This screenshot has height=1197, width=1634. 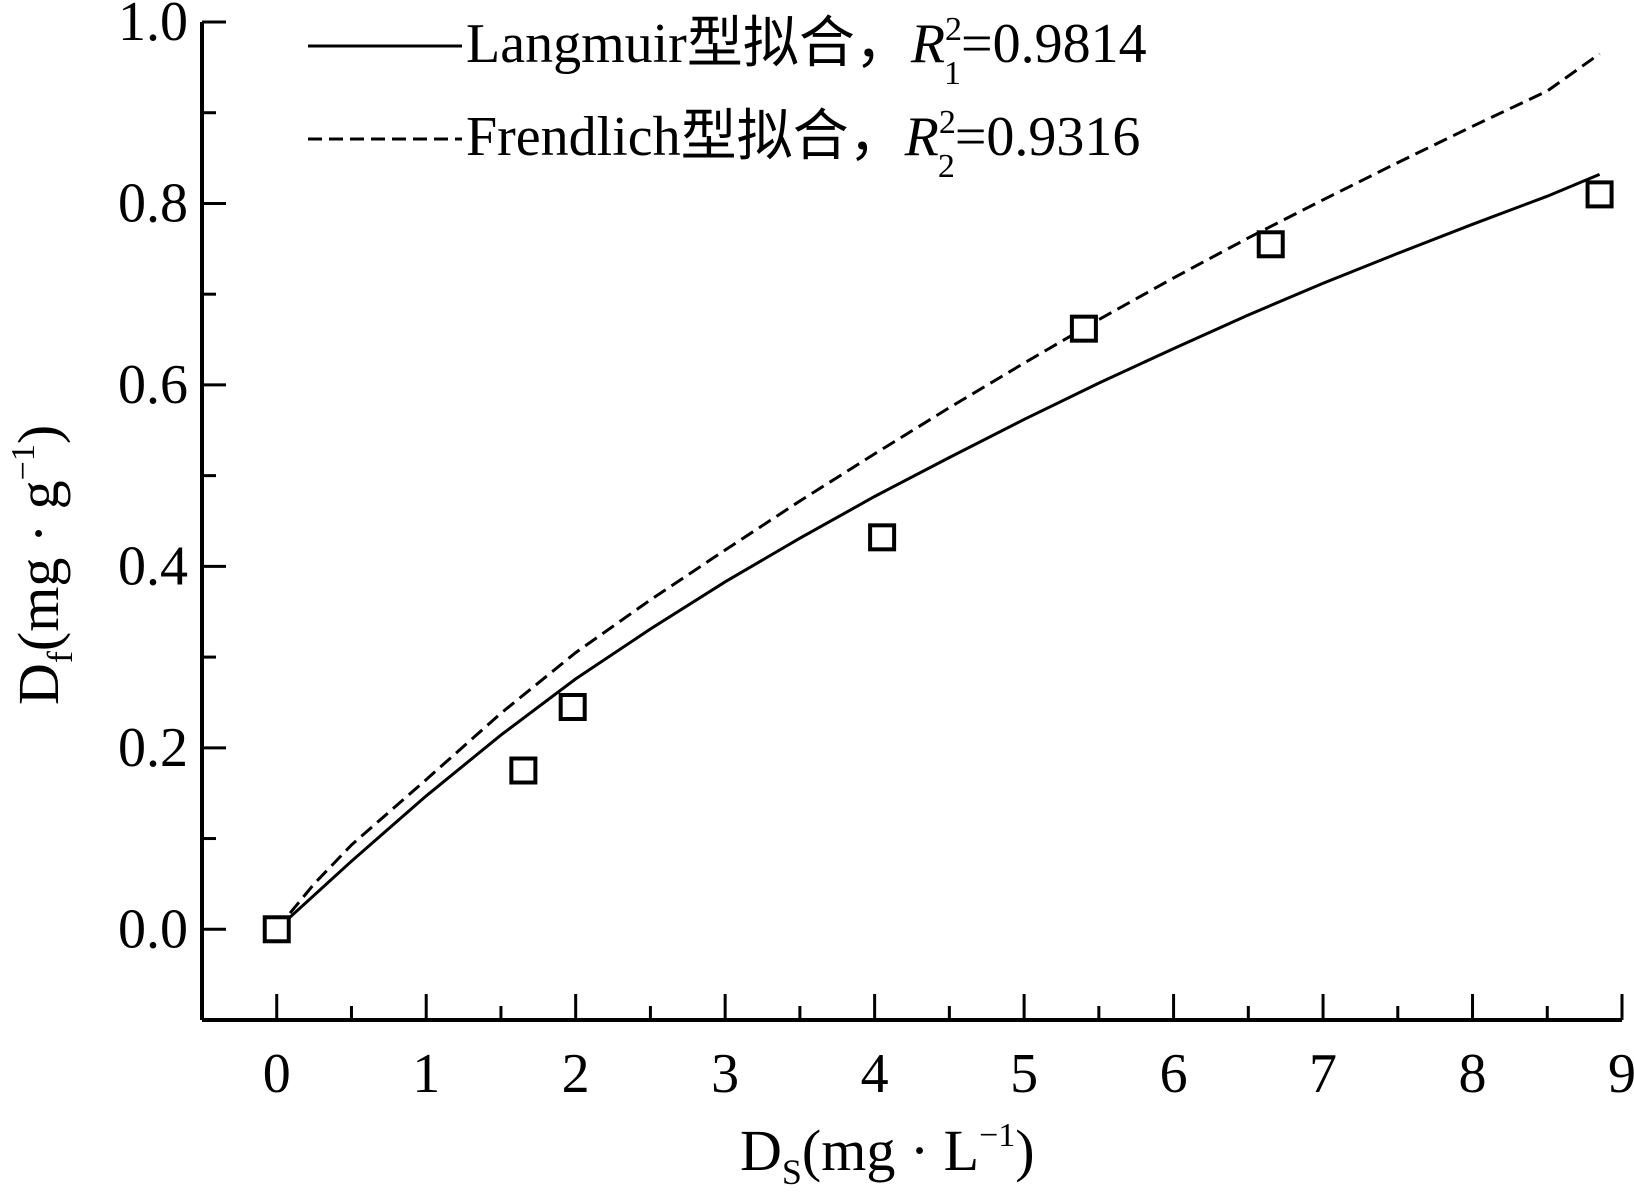 I want to click on x-tick-label: 9, so click(x=1621, y=1074).